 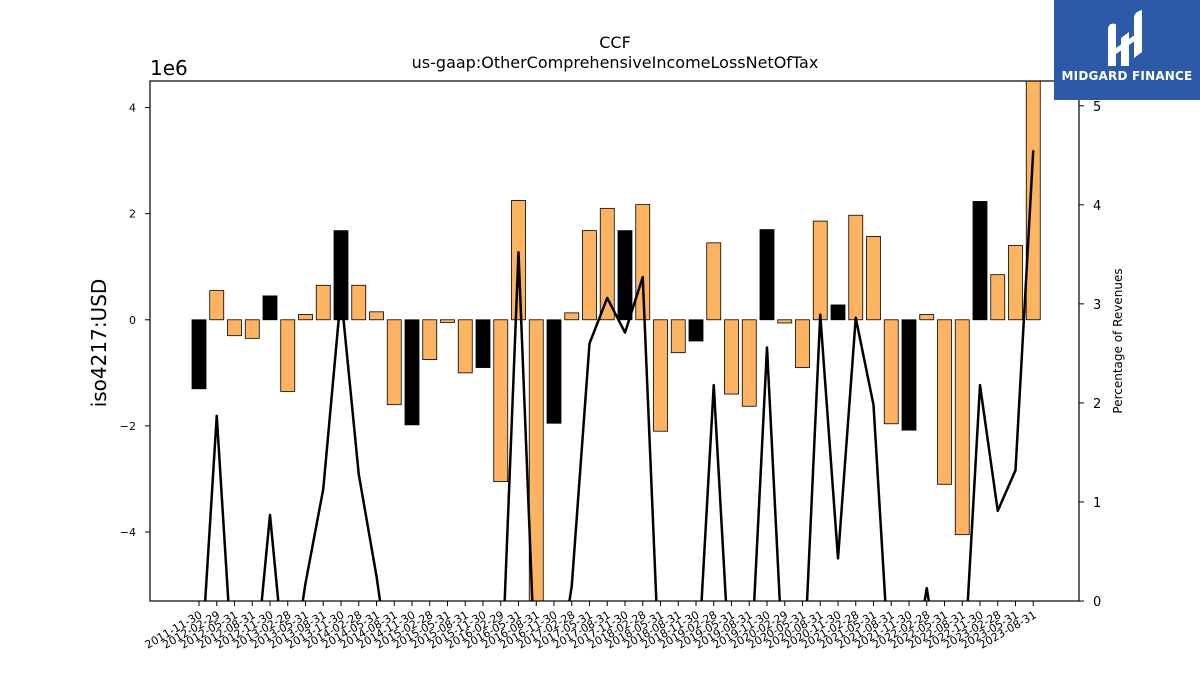 What do you see at coordinates (128, 532) in the screenshot?
I see `y-tick-label: −4` at bounding box center [128, 532].